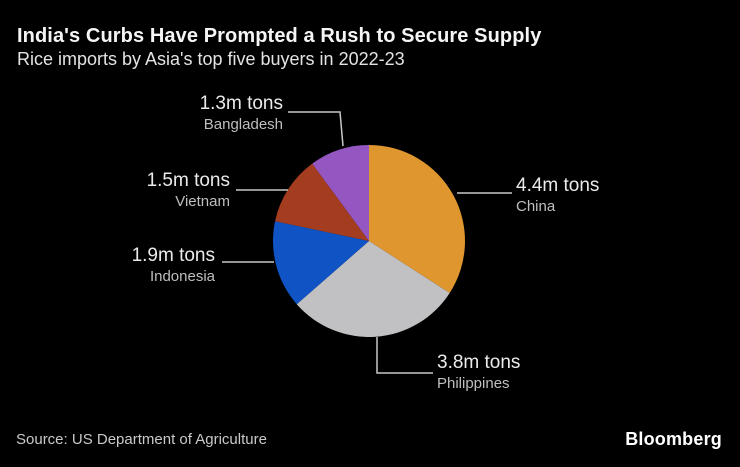  What do you see at coordinates (404, 355) in the screenshot?
I see `leader-line-philippines` at bounding box center [404, 355].